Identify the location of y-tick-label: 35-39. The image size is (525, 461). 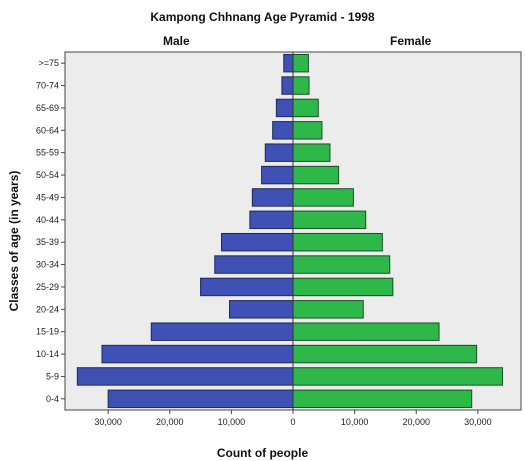
(47, 242).